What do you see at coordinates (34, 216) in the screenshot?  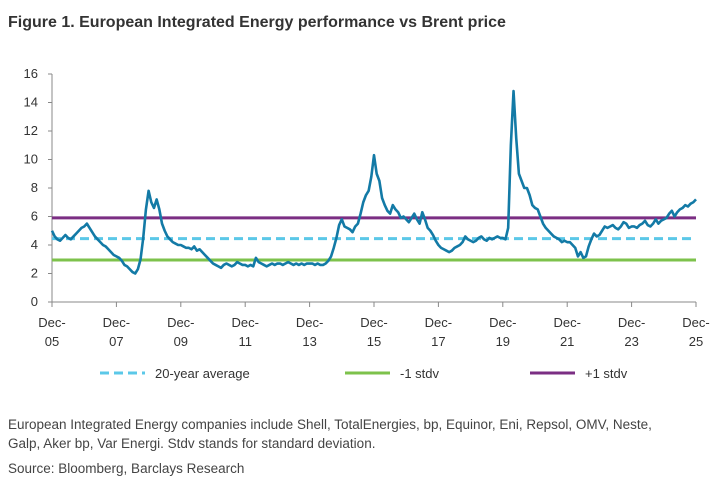 I see `y-tick-label: 6` at bounding box center [34, 216].